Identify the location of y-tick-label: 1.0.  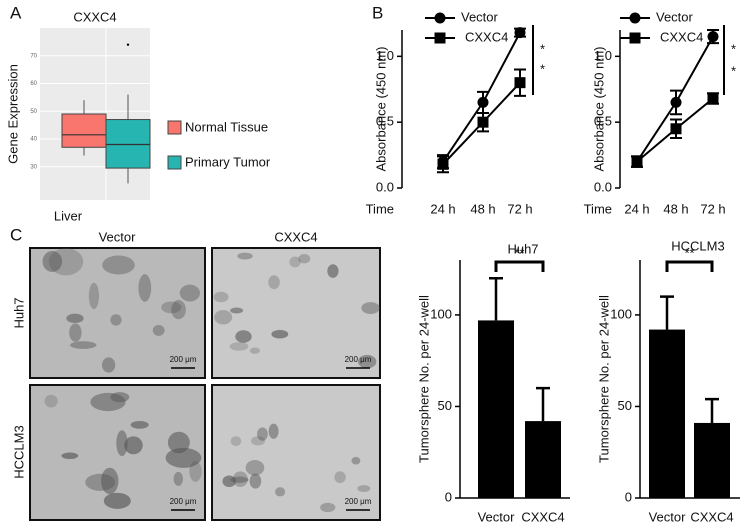
(603, 55).